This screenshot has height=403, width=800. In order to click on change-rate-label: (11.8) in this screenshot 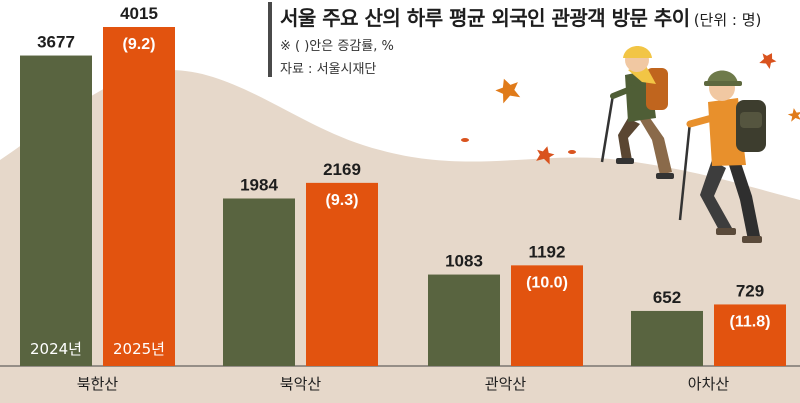, I will do `click(750, 321)`.